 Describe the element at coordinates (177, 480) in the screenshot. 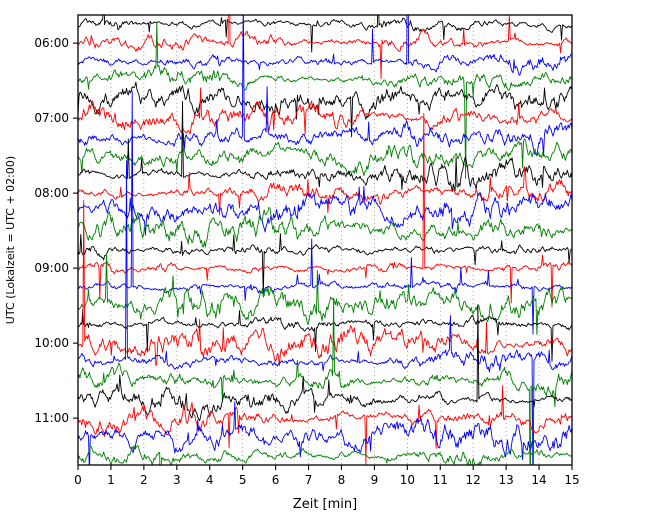

I see `x-tick-label: 3` at that location.